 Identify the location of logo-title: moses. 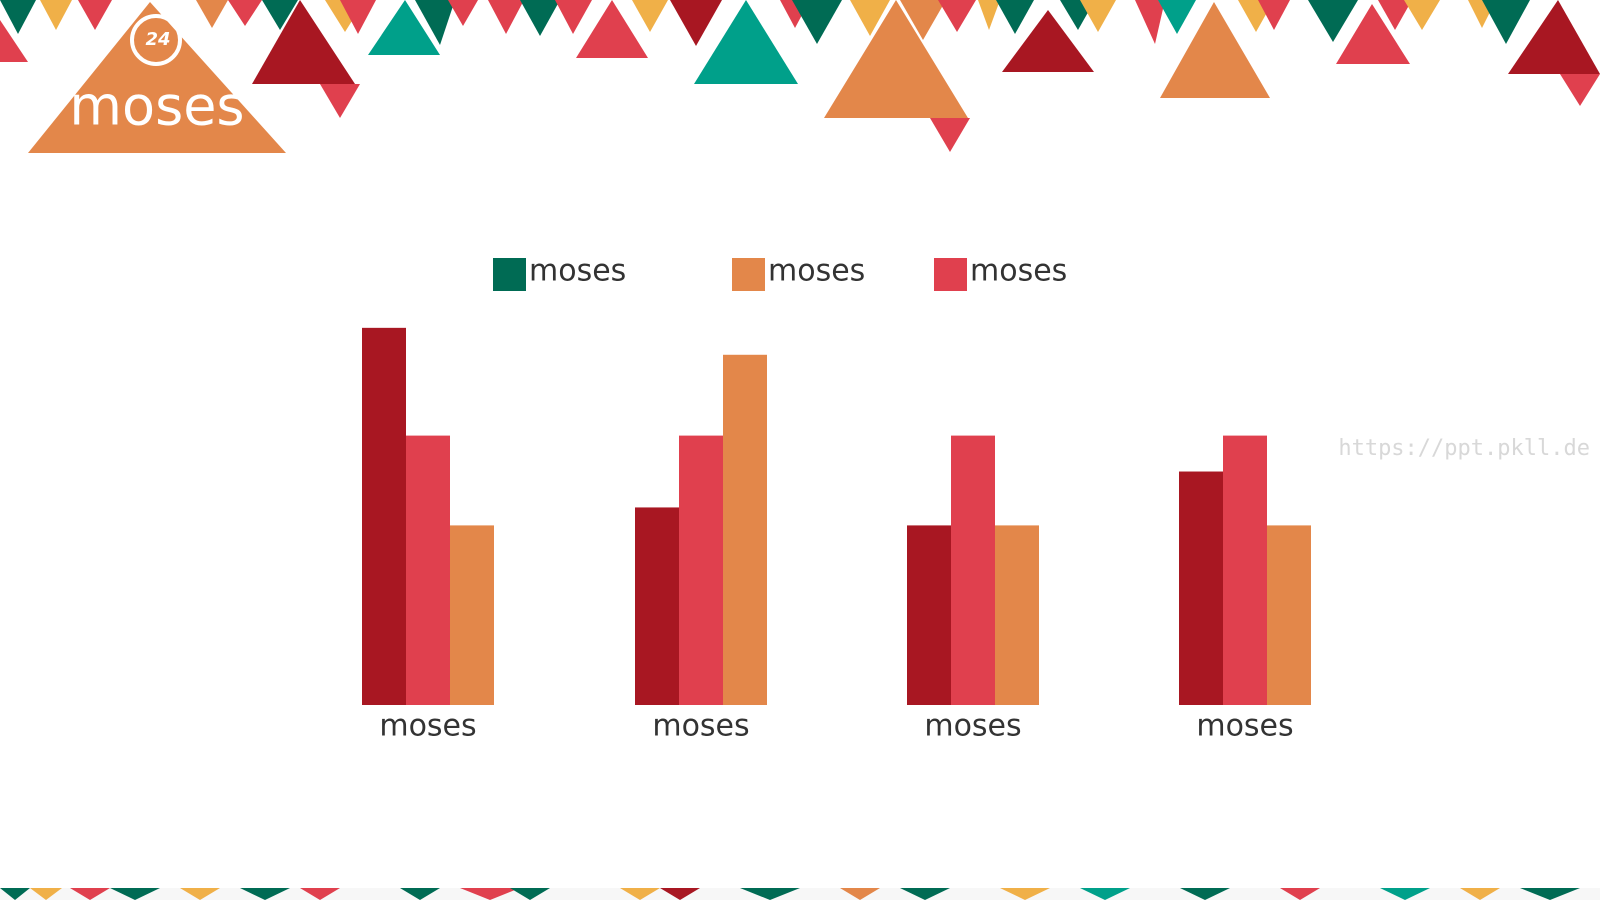
(156, 106).